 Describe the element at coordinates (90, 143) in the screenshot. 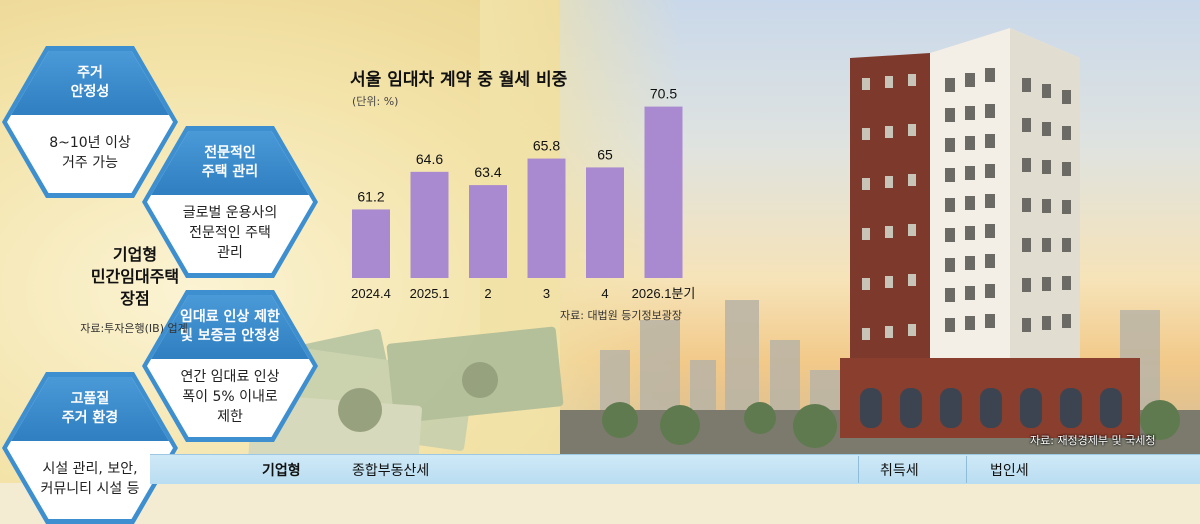

I see `hex-body-line: 8~10년 이상` at that location.